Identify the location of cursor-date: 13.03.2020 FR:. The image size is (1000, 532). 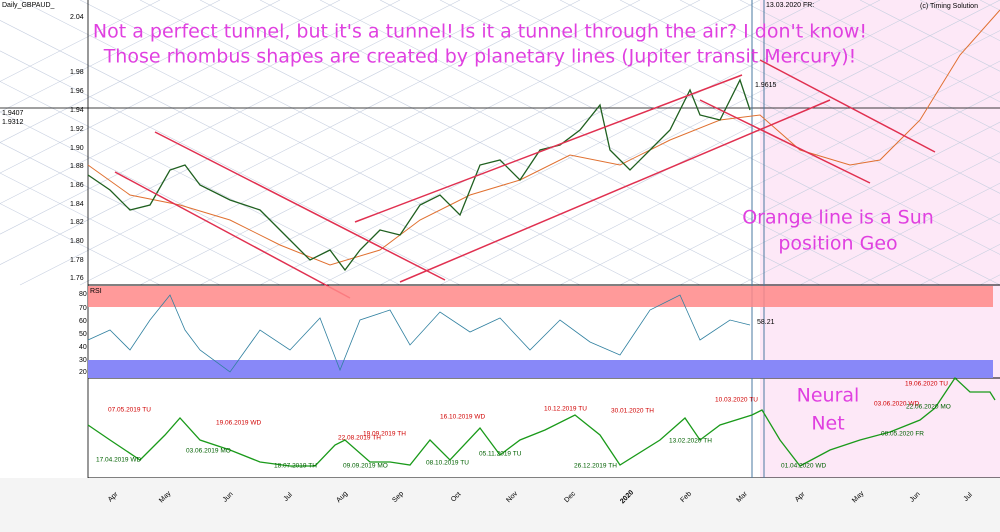
(790, 5).